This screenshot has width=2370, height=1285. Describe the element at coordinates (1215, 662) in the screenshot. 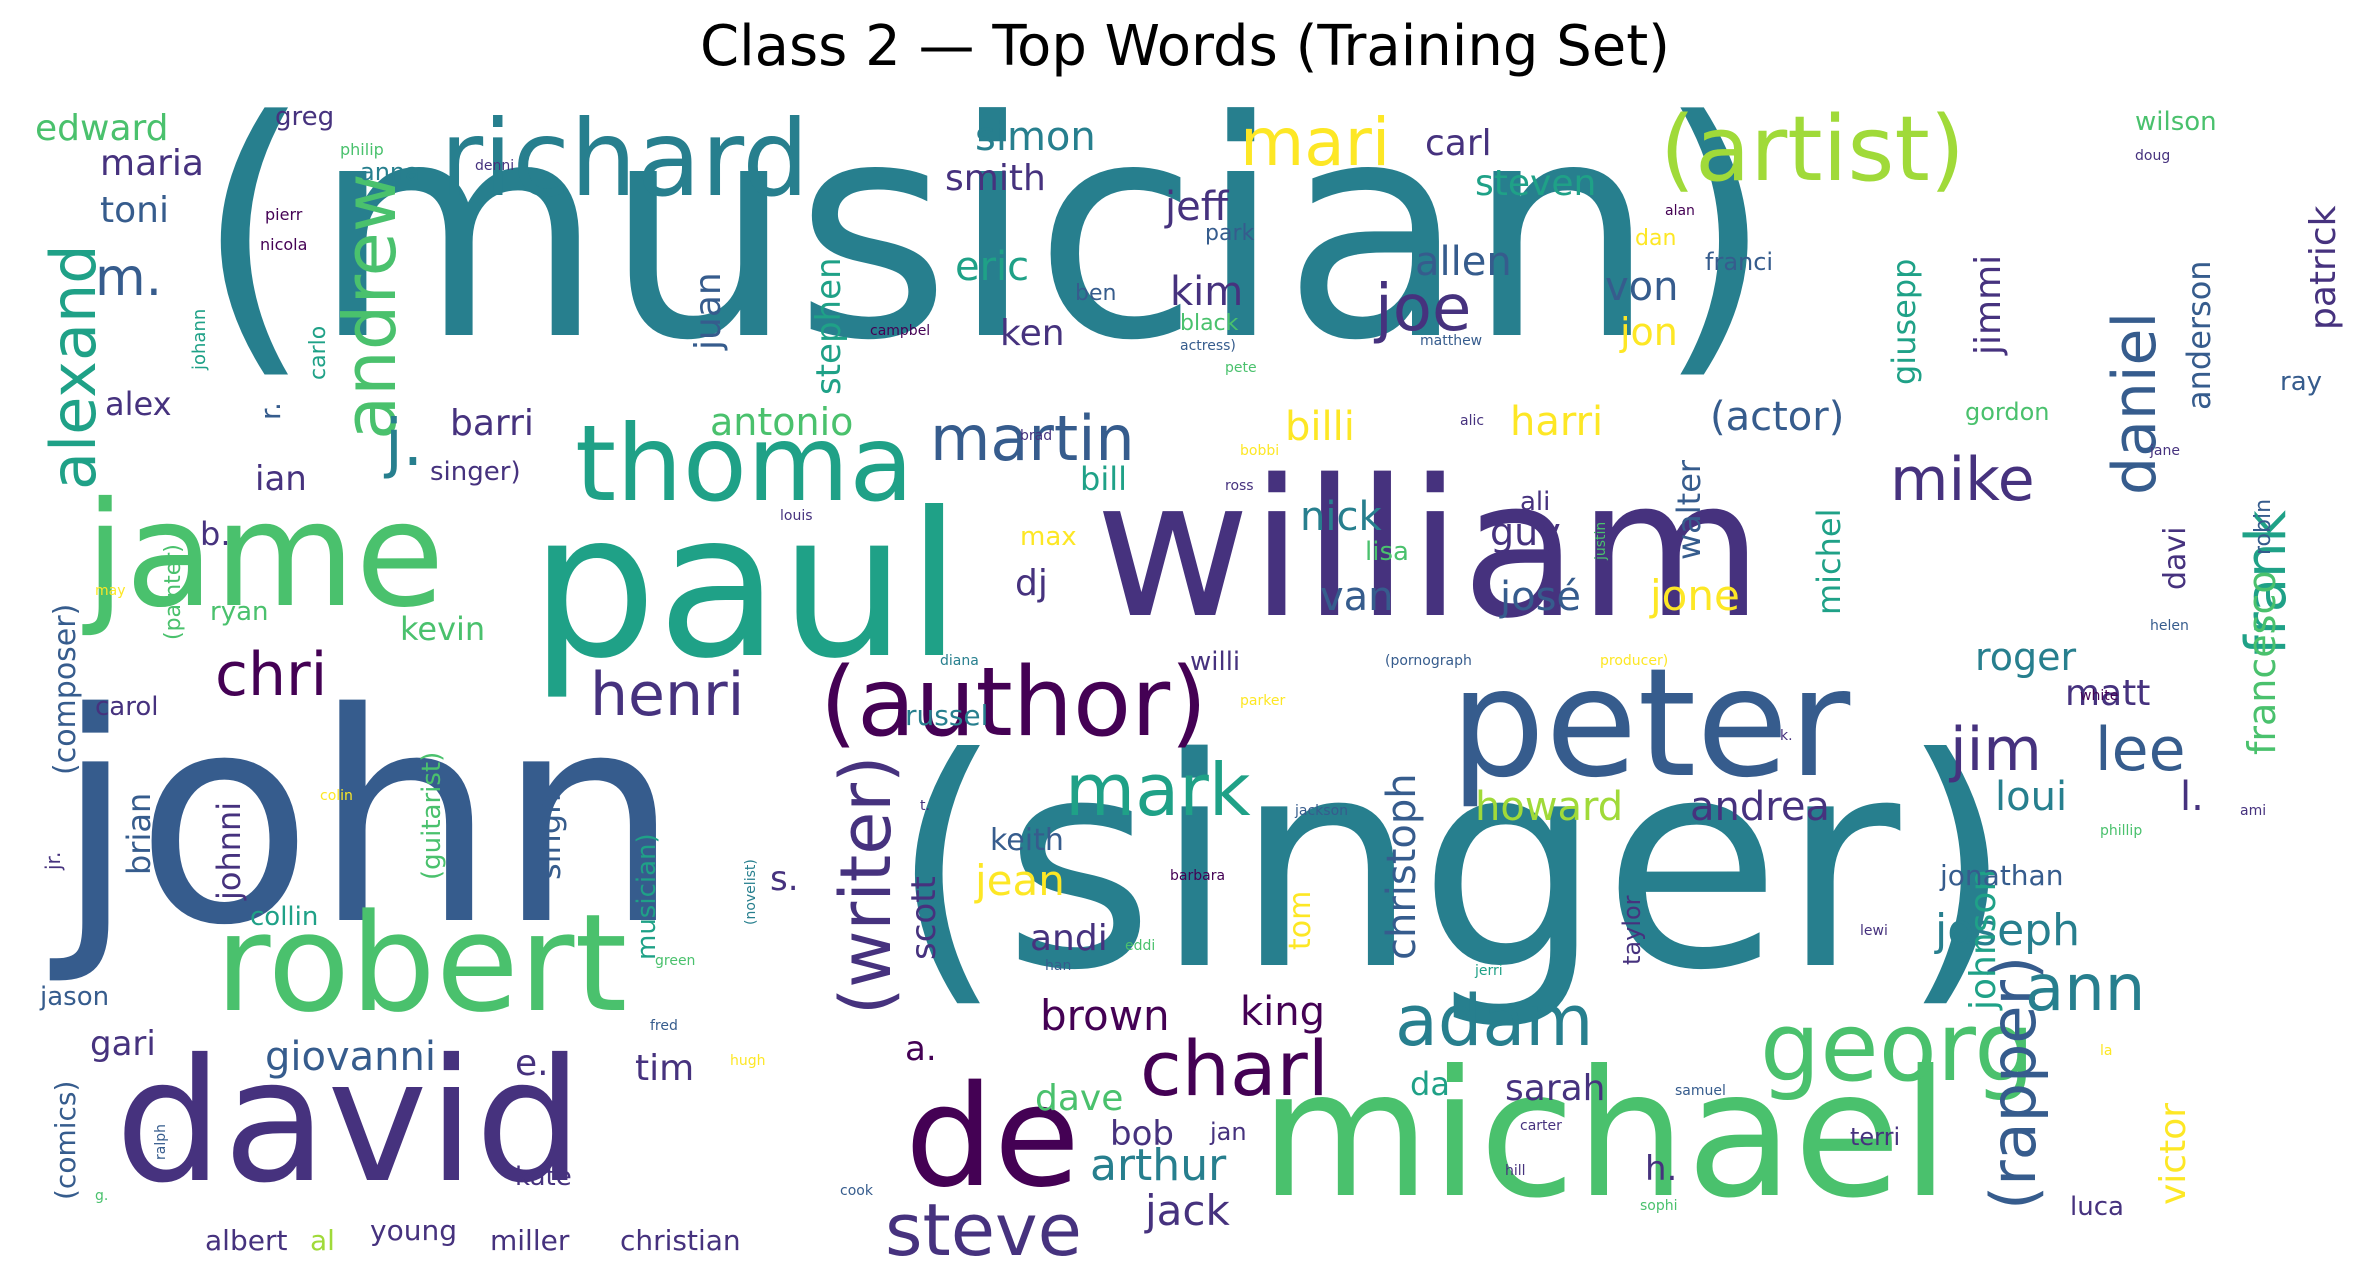

I see `cloud-word: willi` at that location.